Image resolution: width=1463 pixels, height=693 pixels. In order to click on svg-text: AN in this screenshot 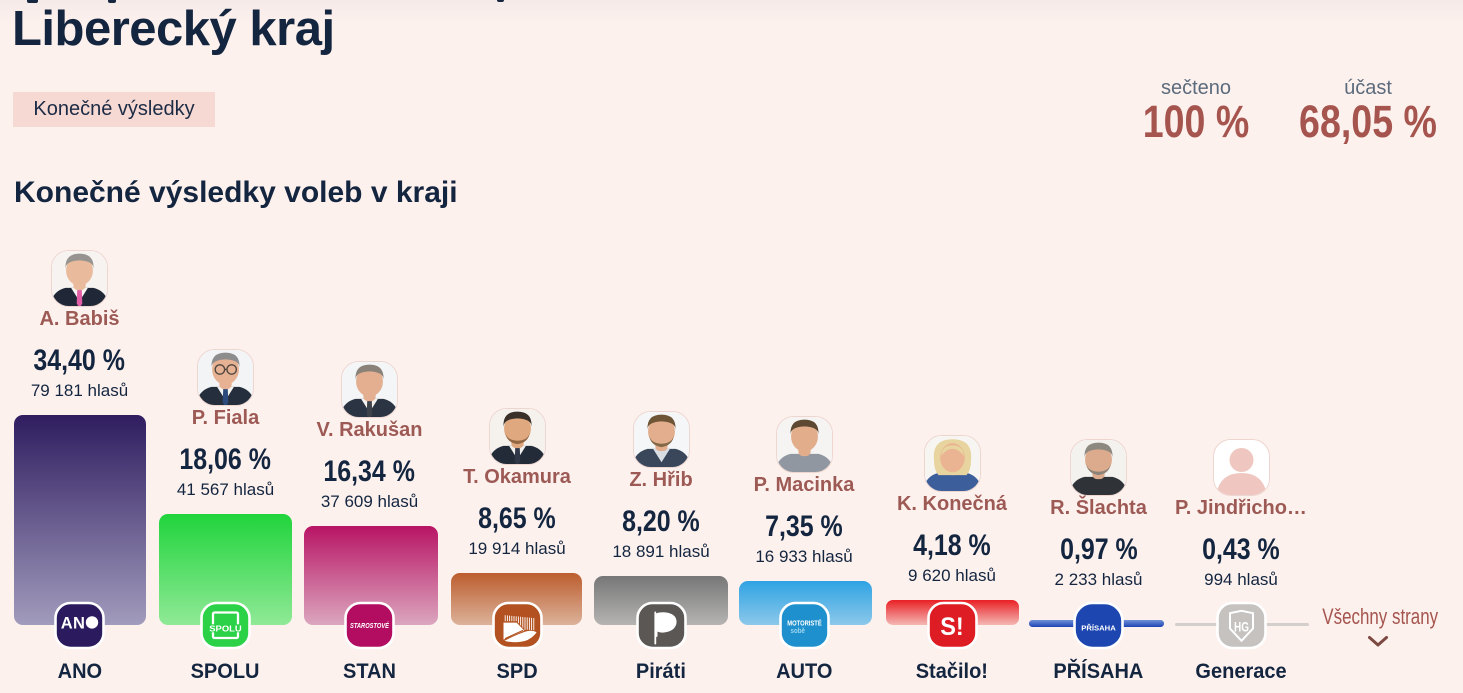, I will do `click(73, 623)`.